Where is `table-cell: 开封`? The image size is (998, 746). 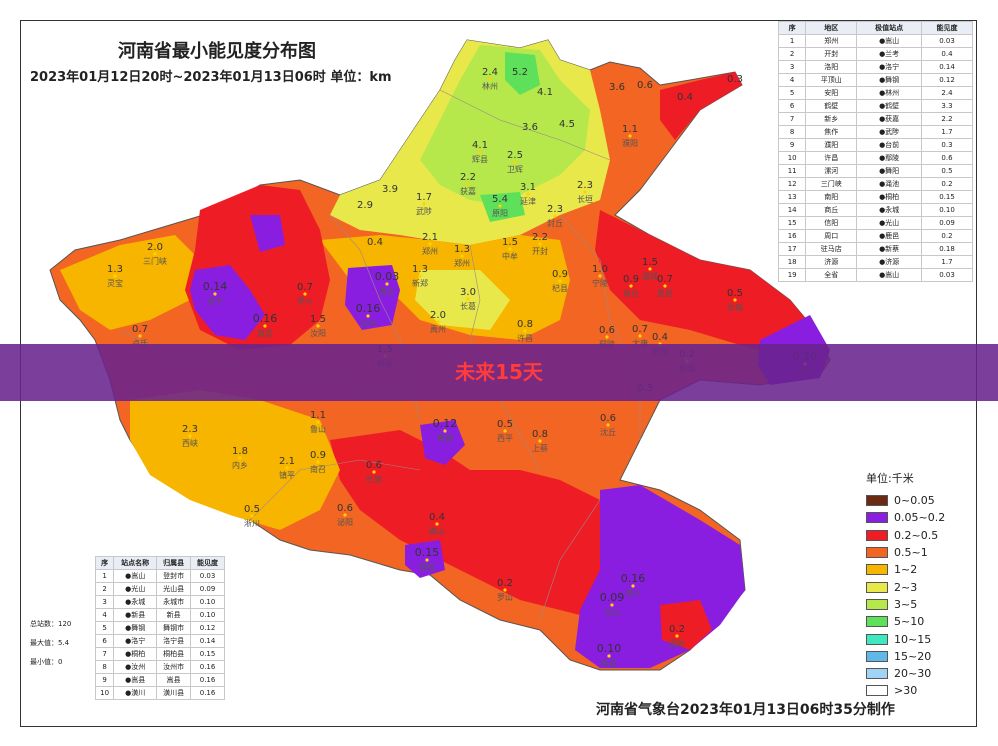
table-cell: 开封 is located at coordinates (831, 54).